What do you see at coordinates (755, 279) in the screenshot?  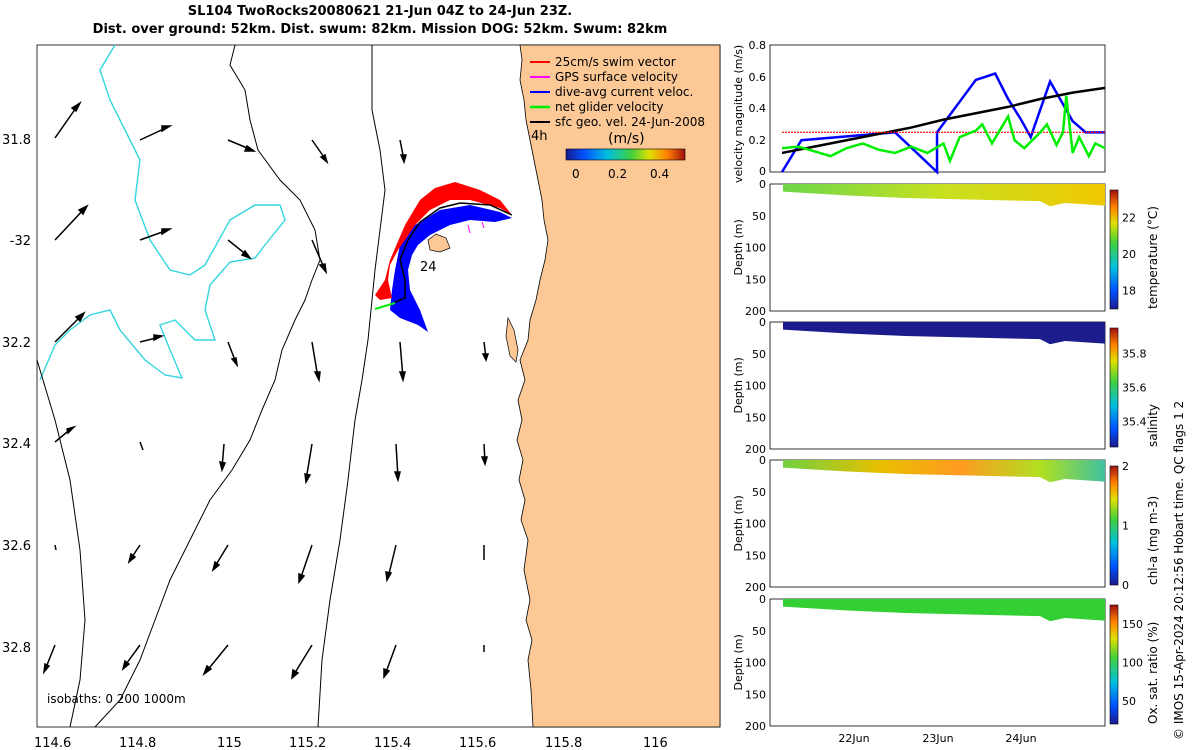 I see `temperature-y-tick: 150` at bounding box center [755, 279].